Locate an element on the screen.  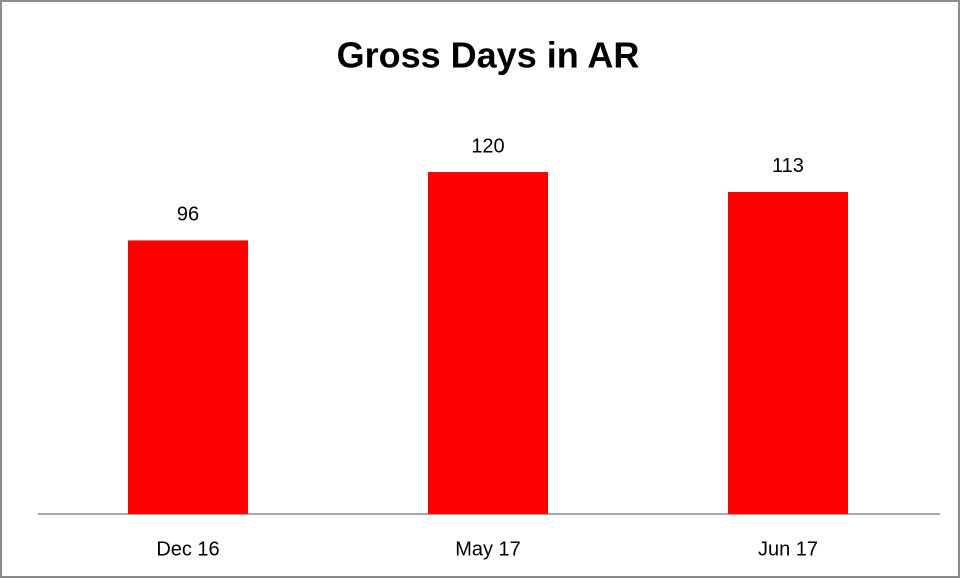
value-label: 96 is located at coordinates (188, 215).